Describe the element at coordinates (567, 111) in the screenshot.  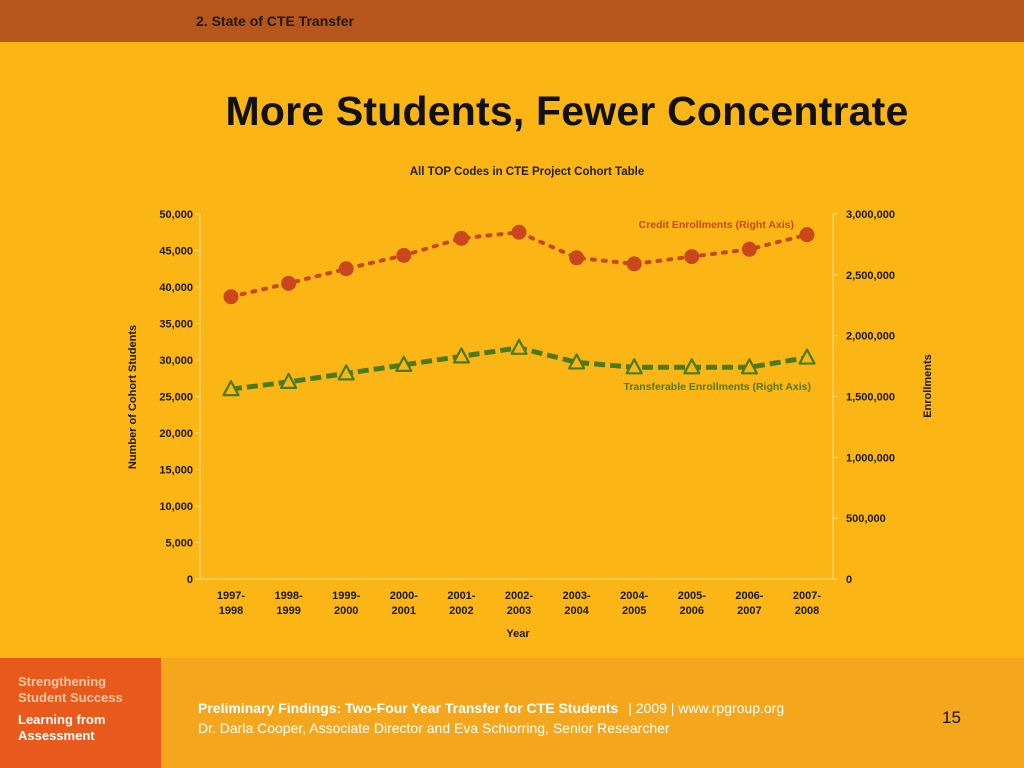
I see `slide-title: More Students, Fewer Concentrate` at that location.